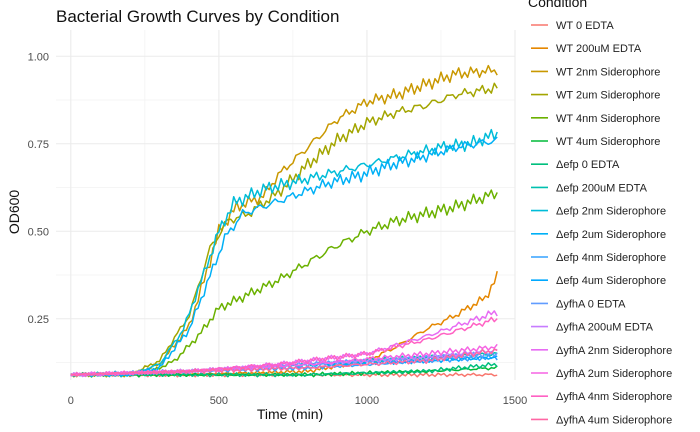  I want to click on legend-label: ΔyfhA 2nm Siderophore, so click(614, 351).